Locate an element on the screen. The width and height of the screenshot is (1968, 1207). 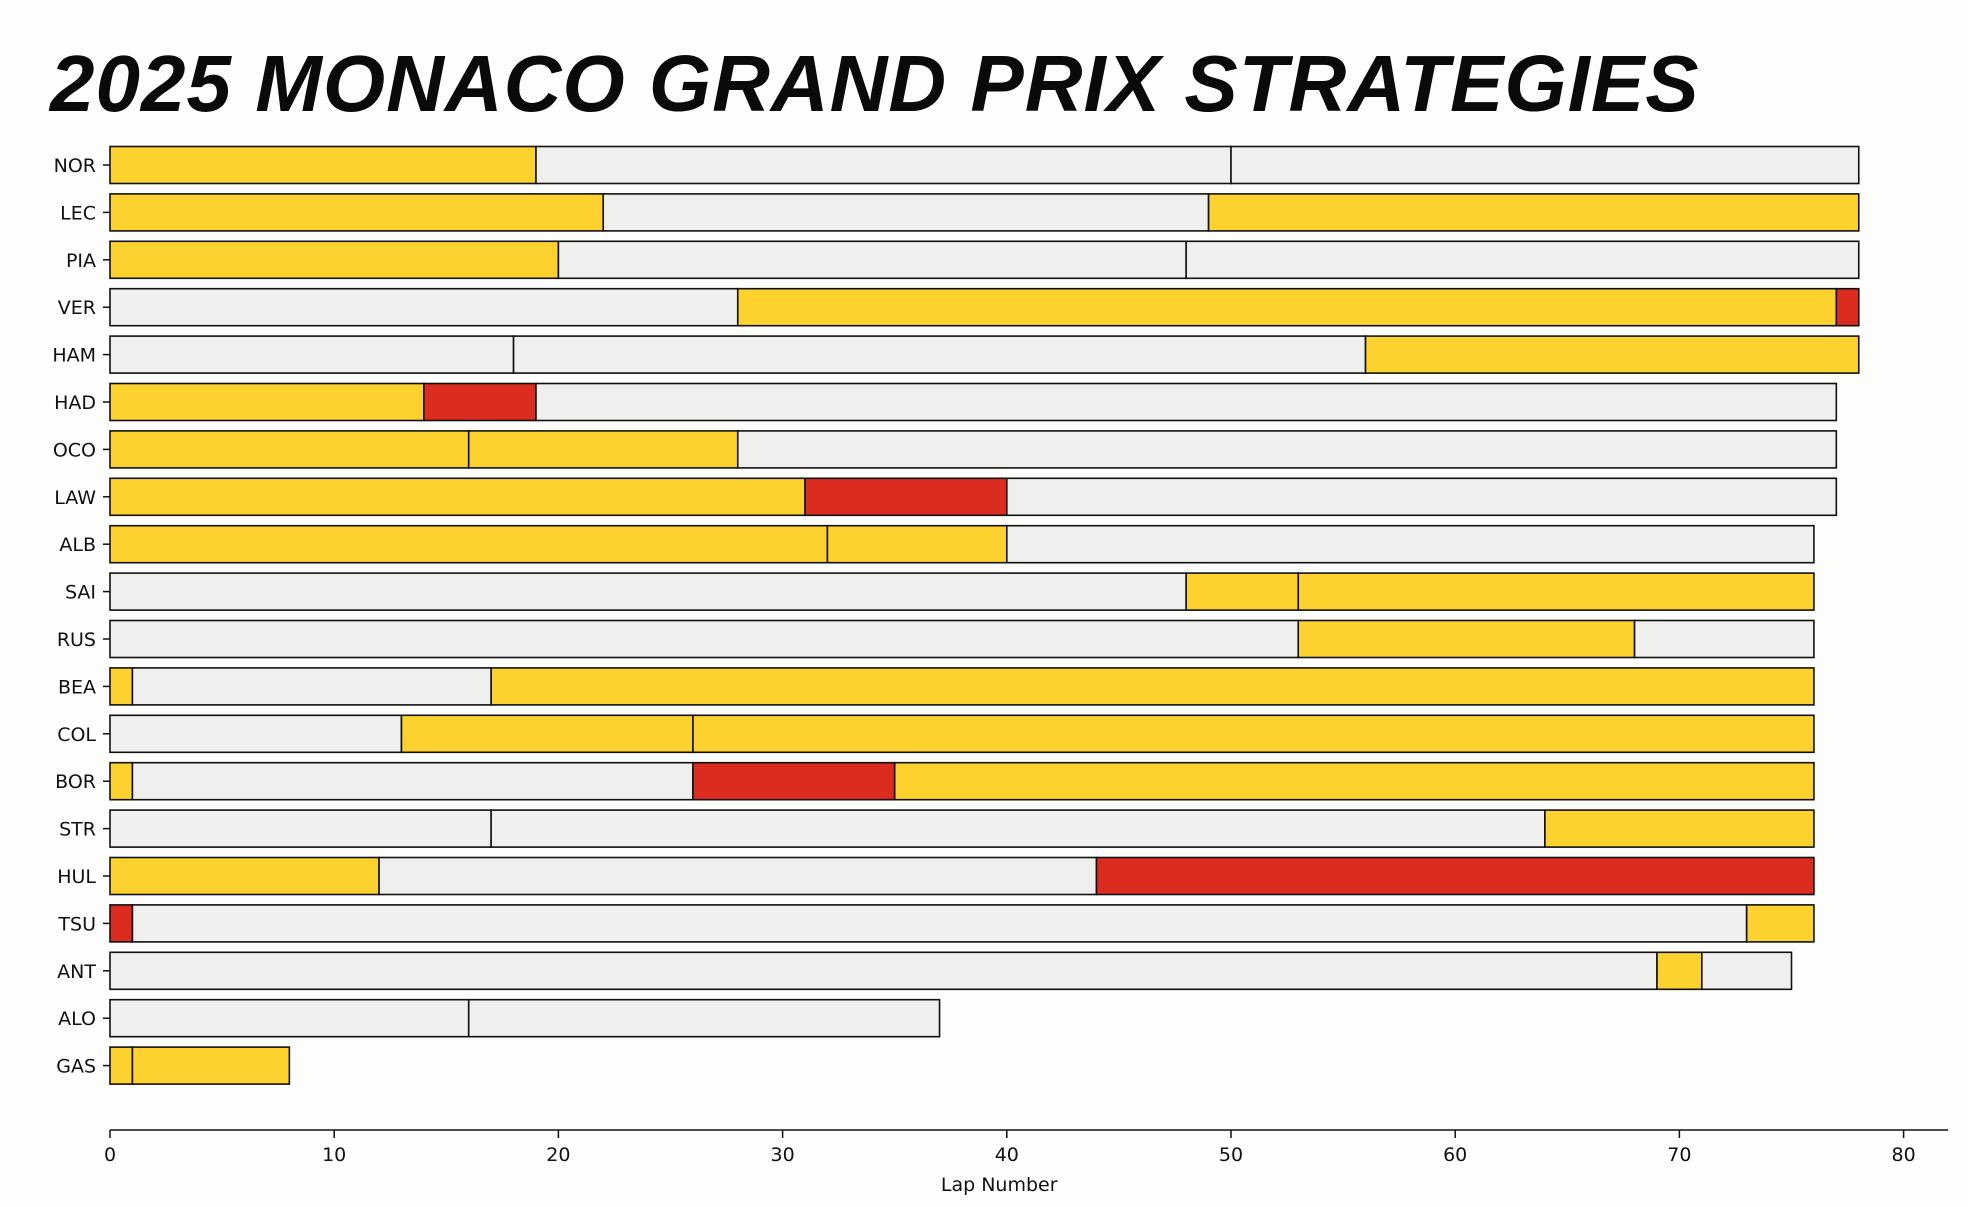
driver-row-hul is located at coordinates (962, 876).